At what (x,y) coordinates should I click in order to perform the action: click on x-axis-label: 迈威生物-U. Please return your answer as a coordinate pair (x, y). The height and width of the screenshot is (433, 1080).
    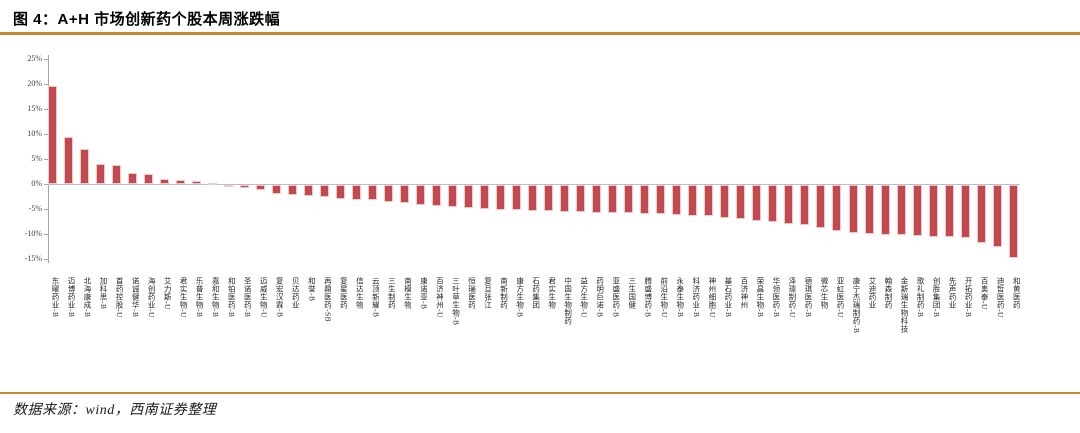
    Looking at the image, I should click on (263, 297).